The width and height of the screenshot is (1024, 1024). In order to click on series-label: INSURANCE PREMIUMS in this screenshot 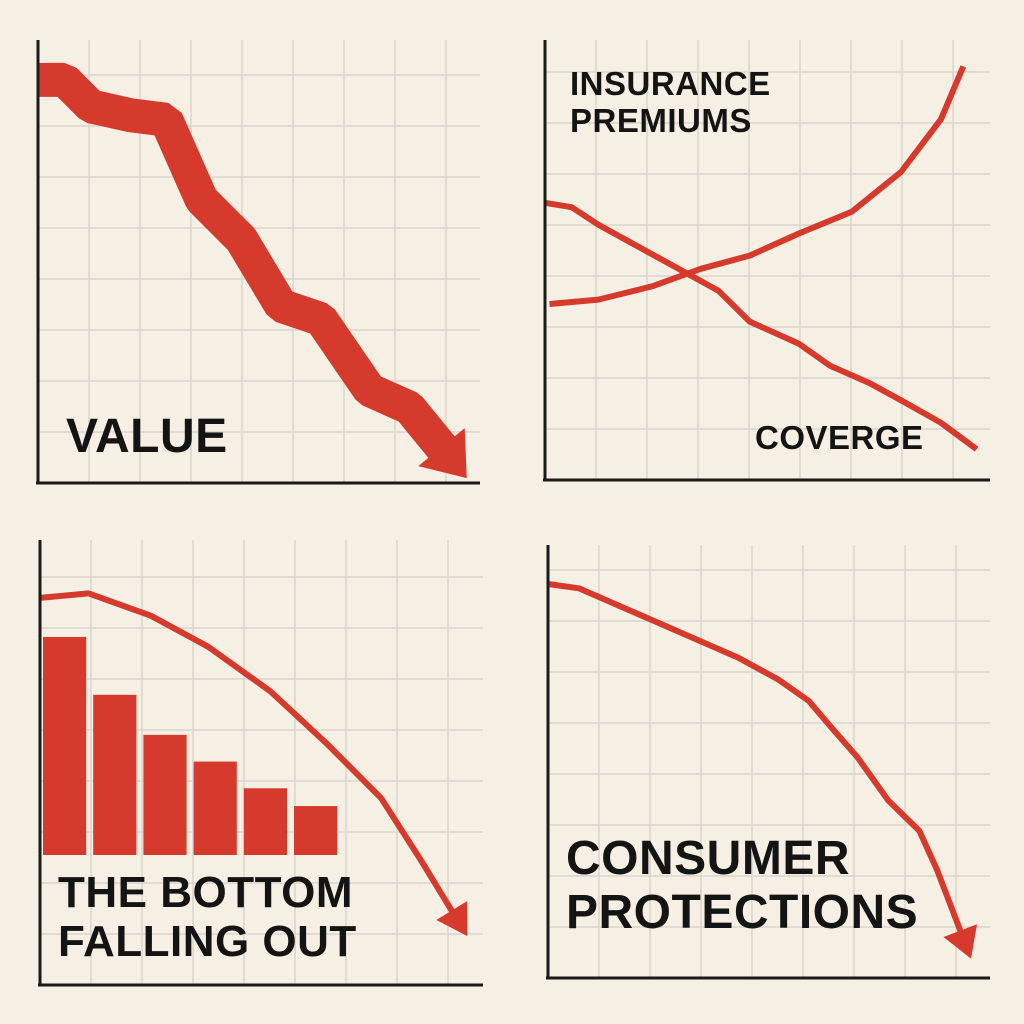, I will do `click(670, 102)`.